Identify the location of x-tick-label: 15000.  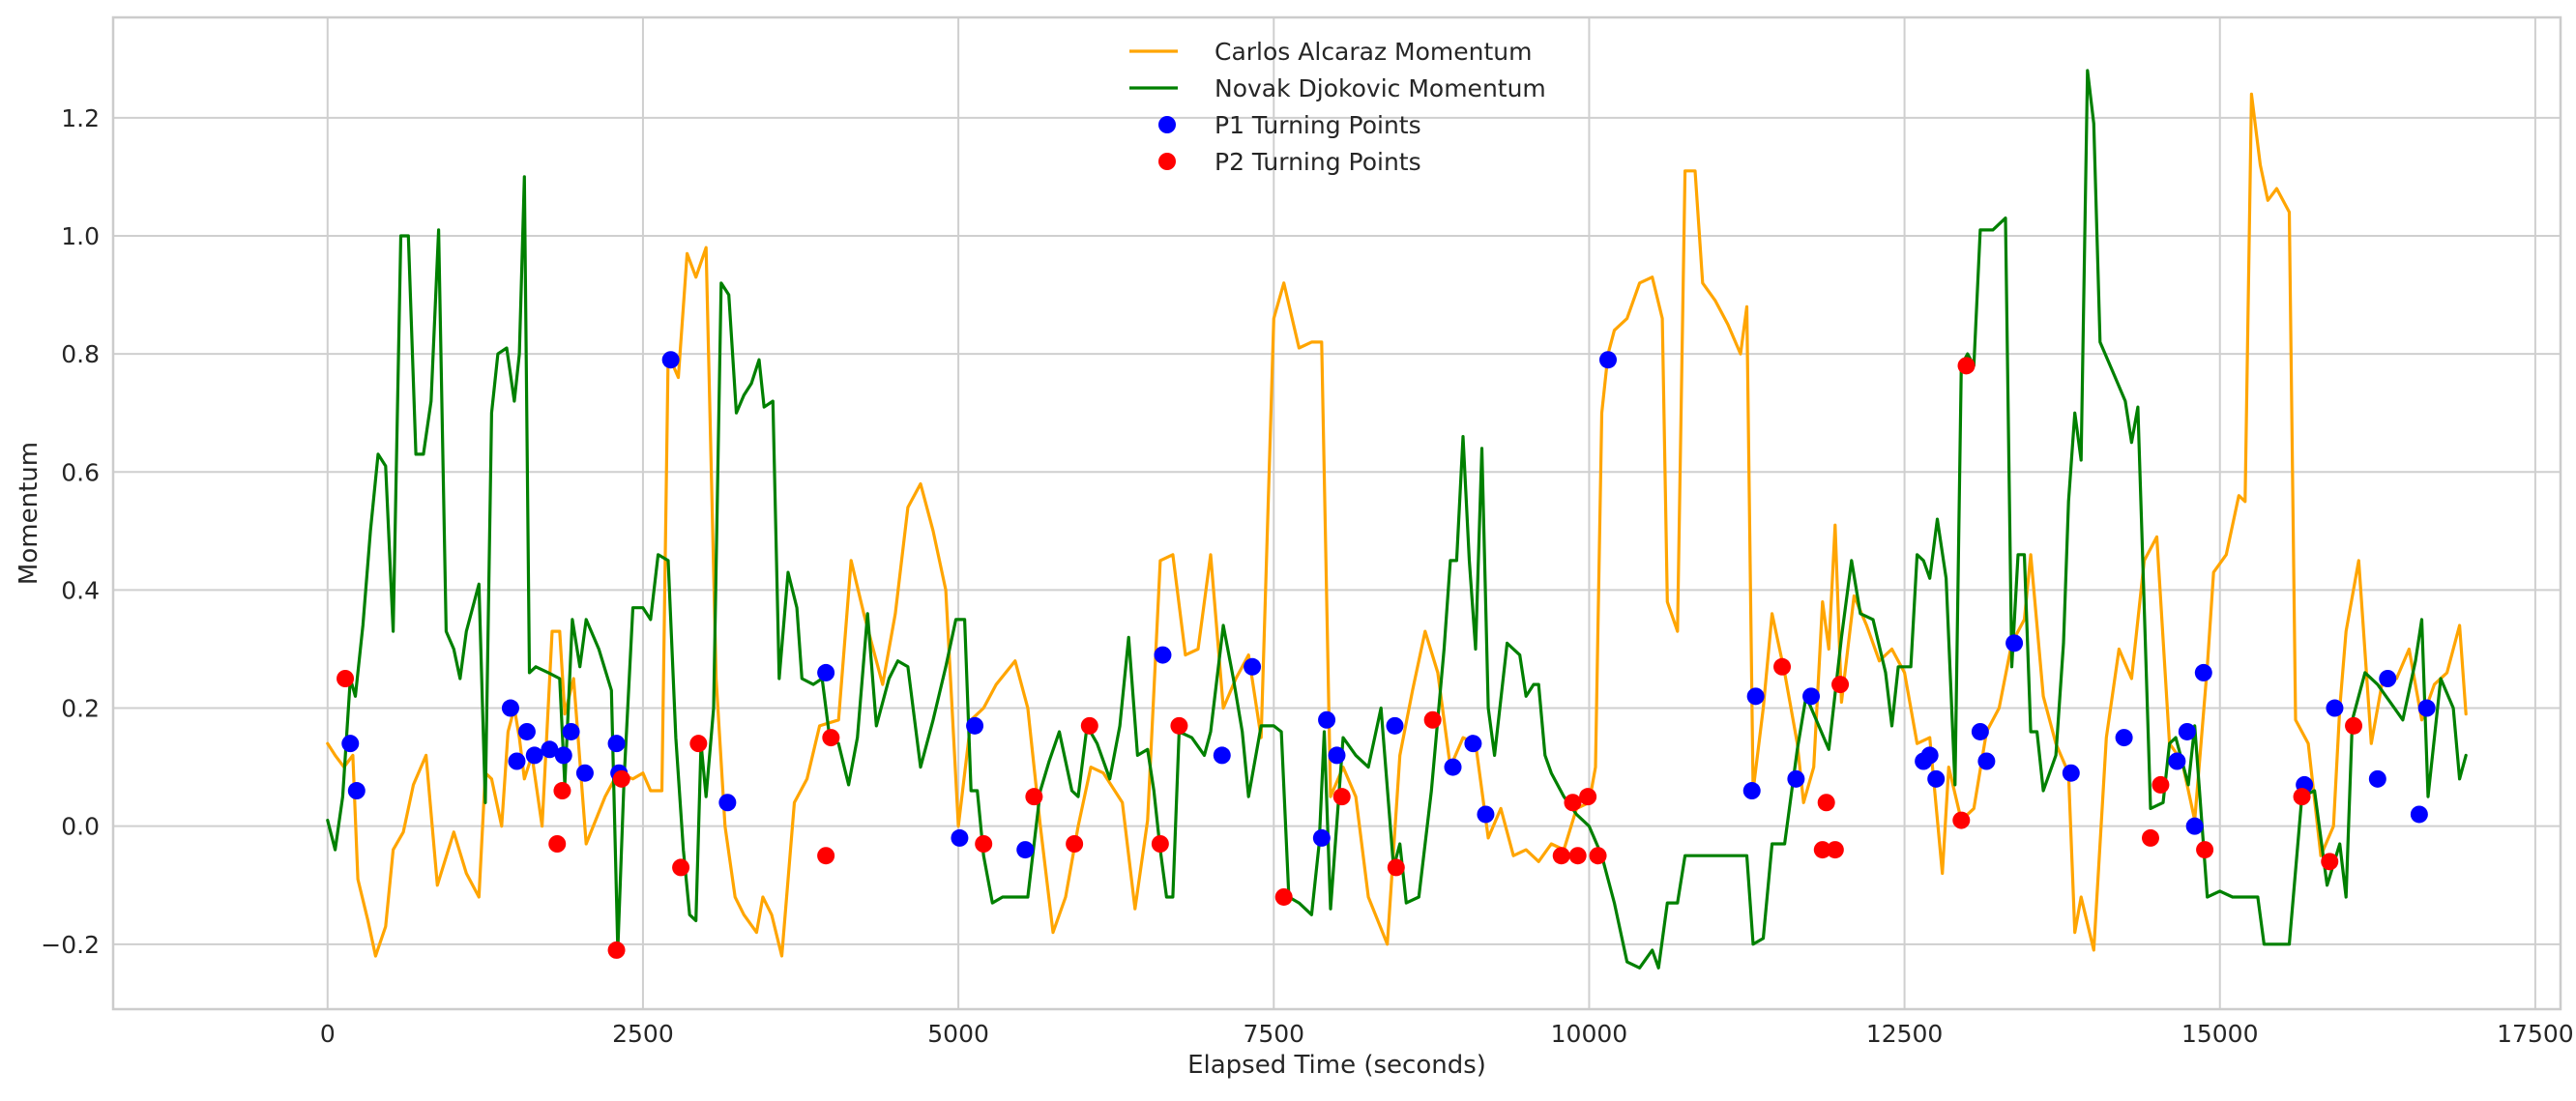
(2220, 1034).